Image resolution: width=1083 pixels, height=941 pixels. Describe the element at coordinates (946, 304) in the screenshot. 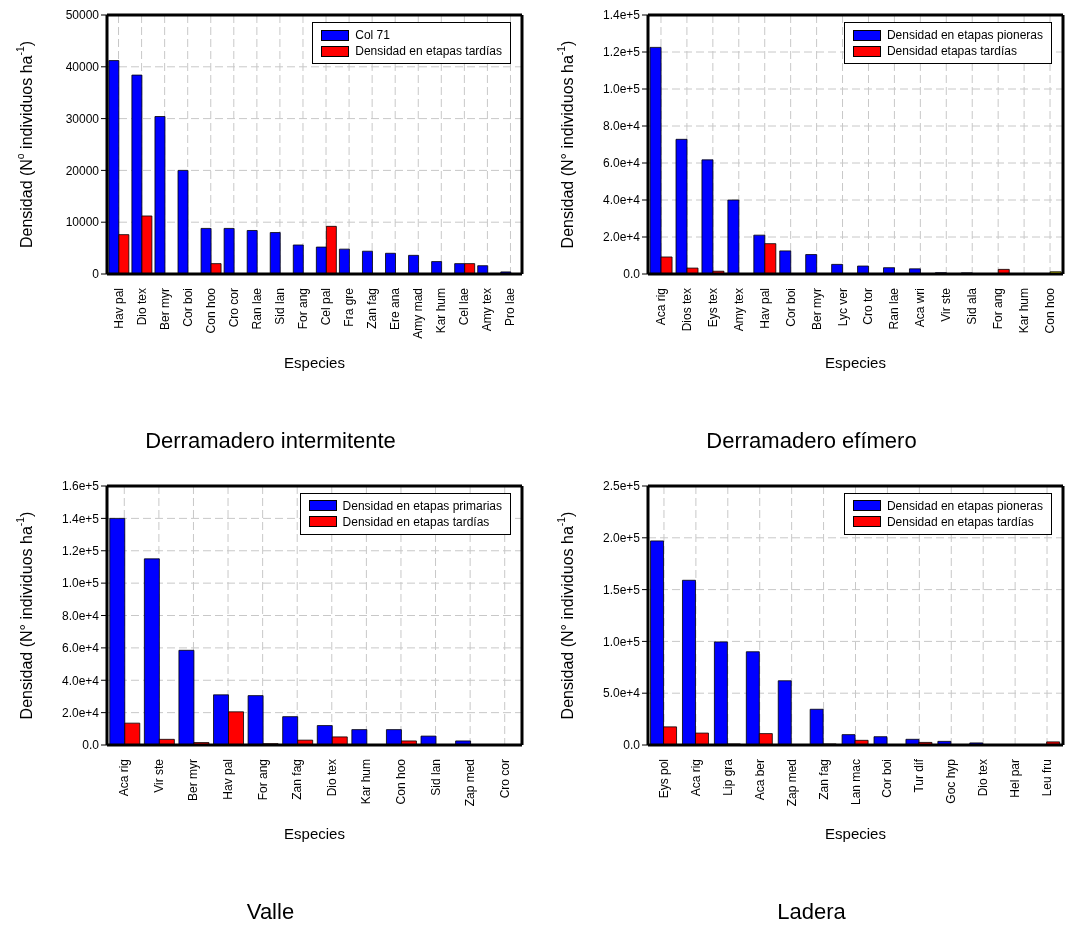

I see `x-tick-label: Vir ste` at that location.